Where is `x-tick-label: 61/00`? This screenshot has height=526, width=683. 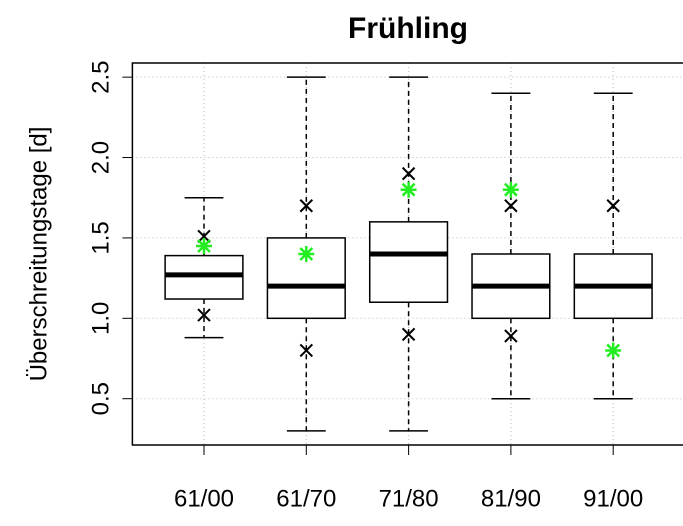 x-tick-label: 61/00 is located at coordinates (204, 498).